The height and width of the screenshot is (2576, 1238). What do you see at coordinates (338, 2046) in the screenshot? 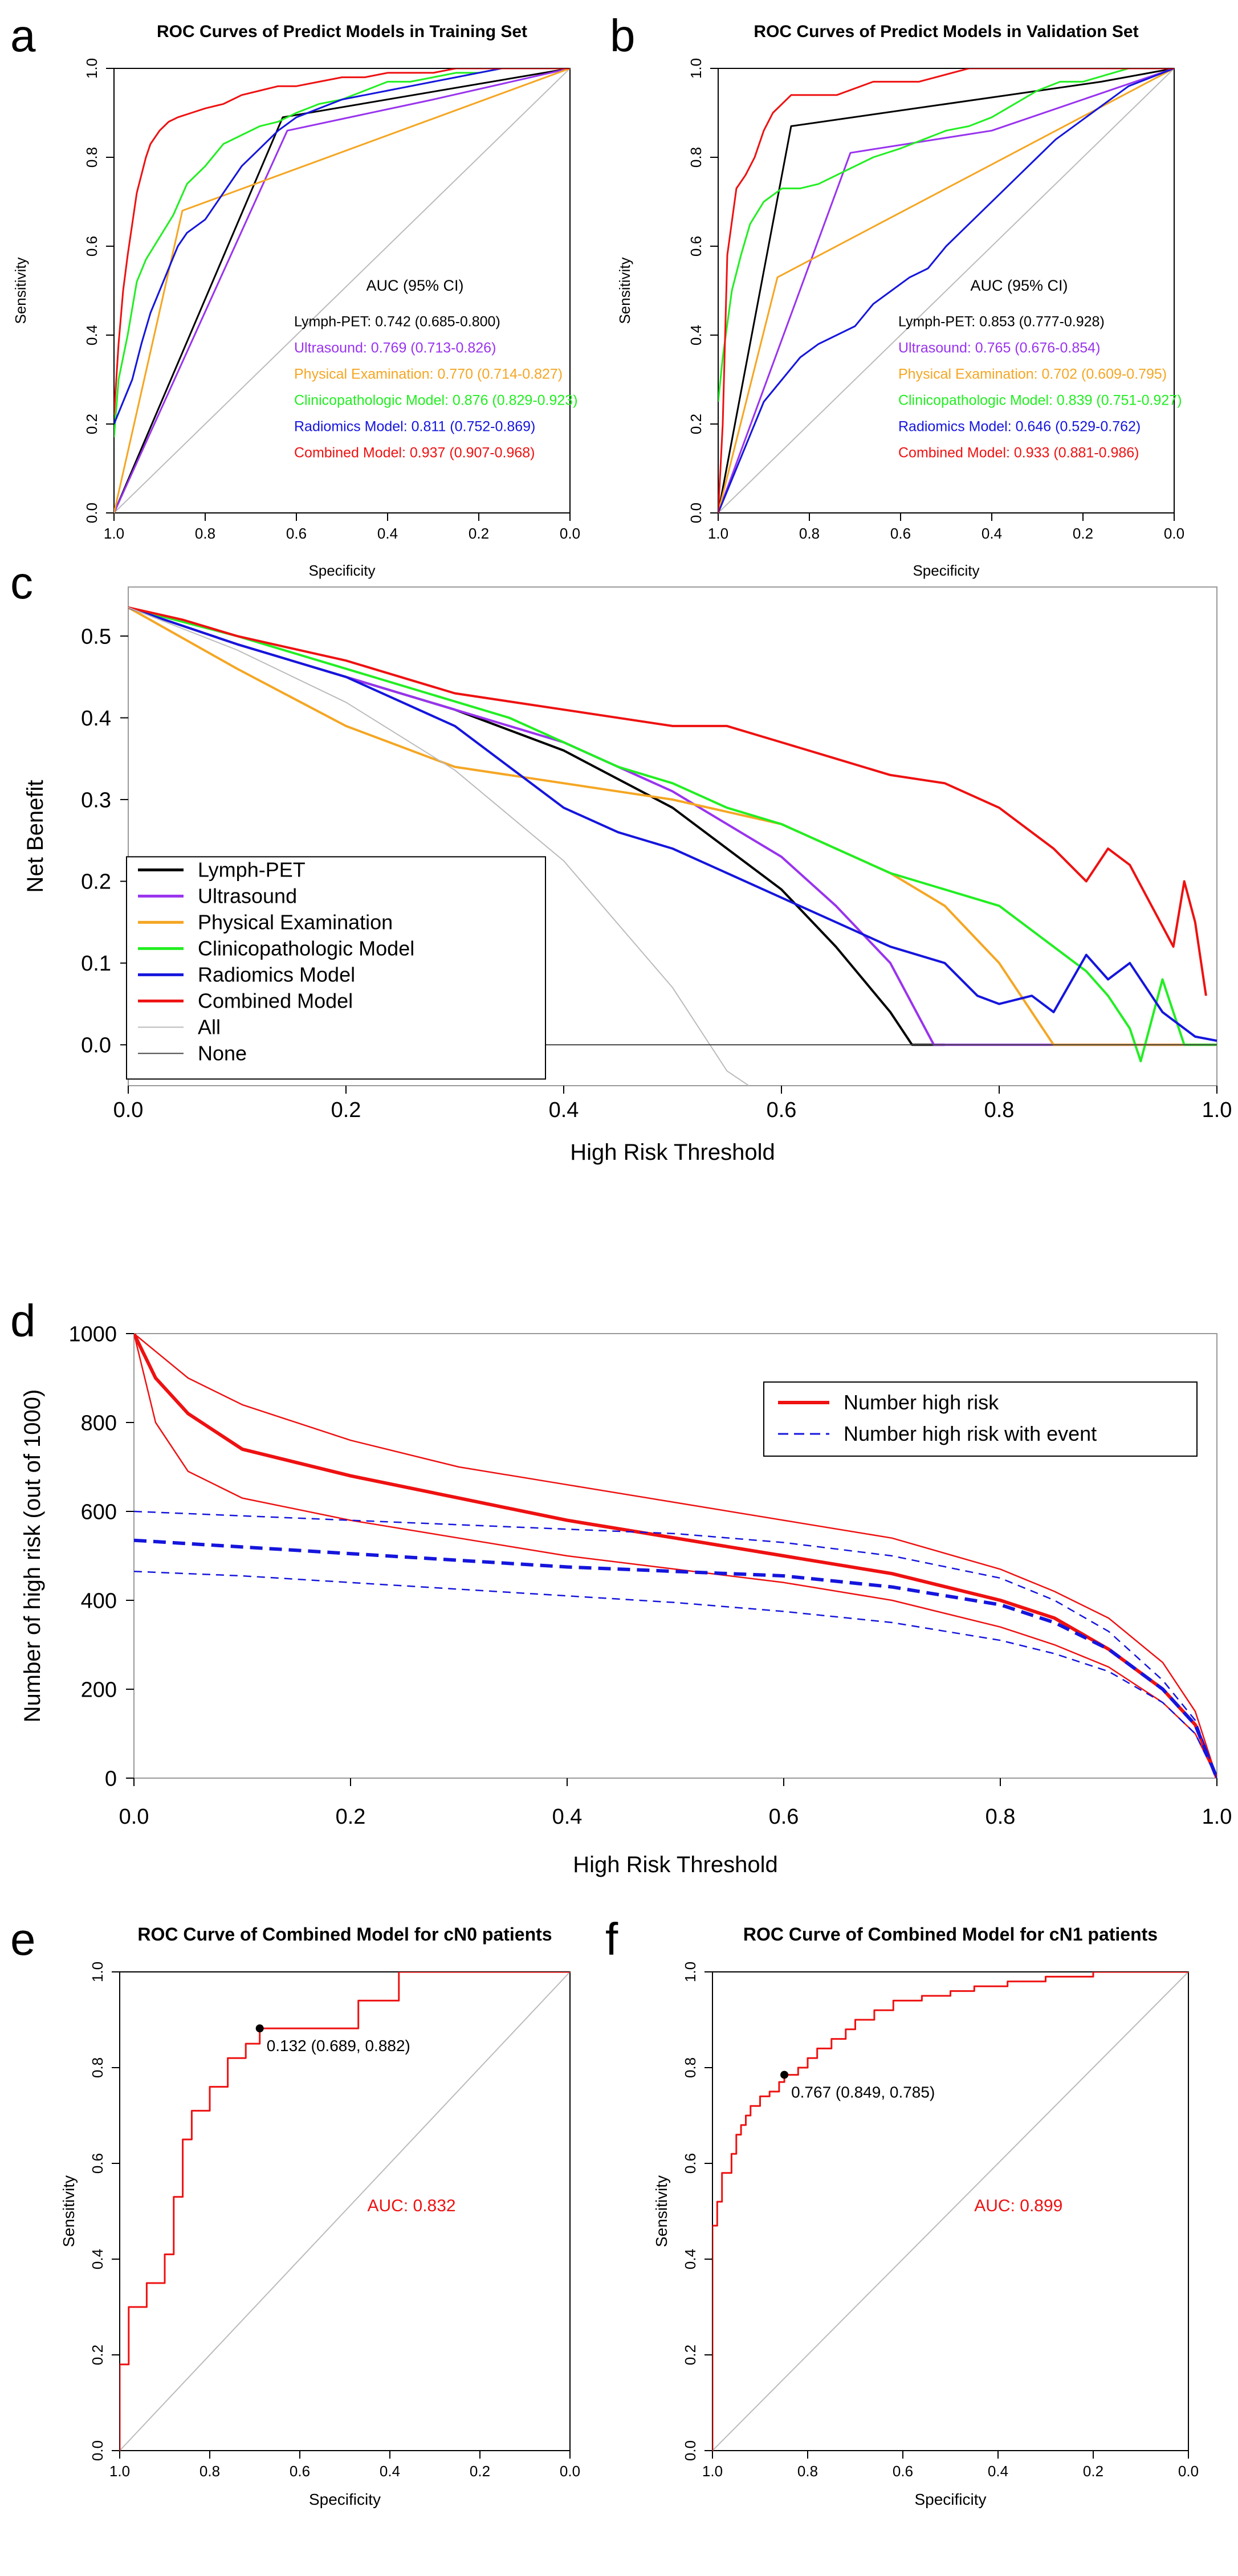
I see `cutoff-label: 0.132 (0.689, 0.882)` at bounding box center [338, 2046].